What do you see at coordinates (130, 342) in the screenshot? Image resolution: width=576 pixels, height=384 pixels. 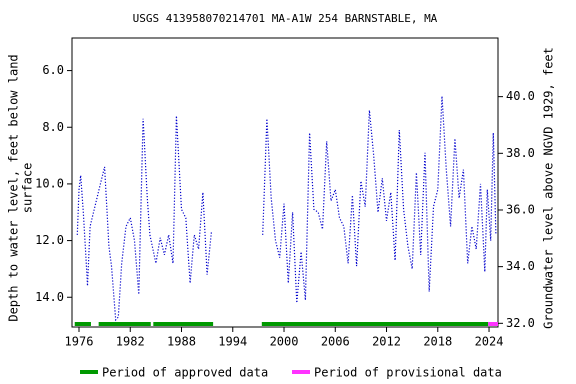 I see `x-tick-label: 1982` at bounding box center [130, 342].